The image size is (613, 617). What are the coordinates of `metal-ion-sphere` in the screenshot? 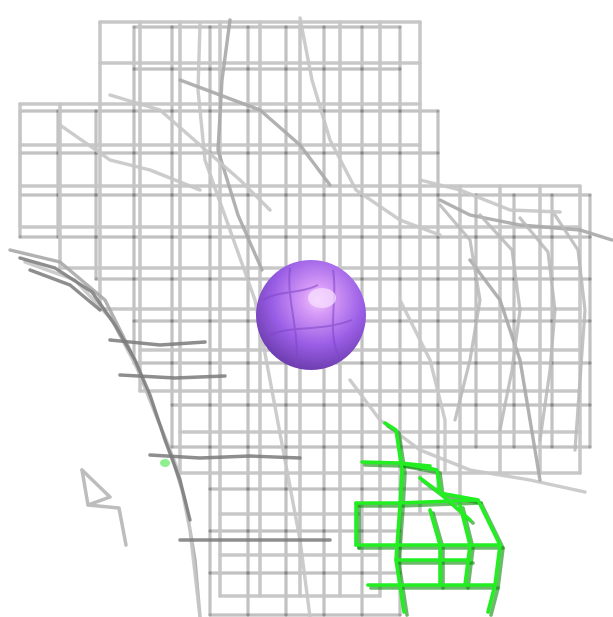 It's located at (311, 315).